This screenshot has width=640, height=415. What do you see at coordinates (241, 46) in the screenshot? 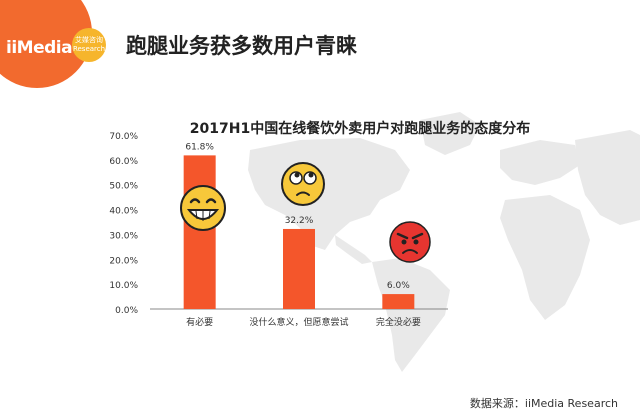
I see `page-title: 跑腿业务获多数用户青睐` at bounding box center [241, 46].